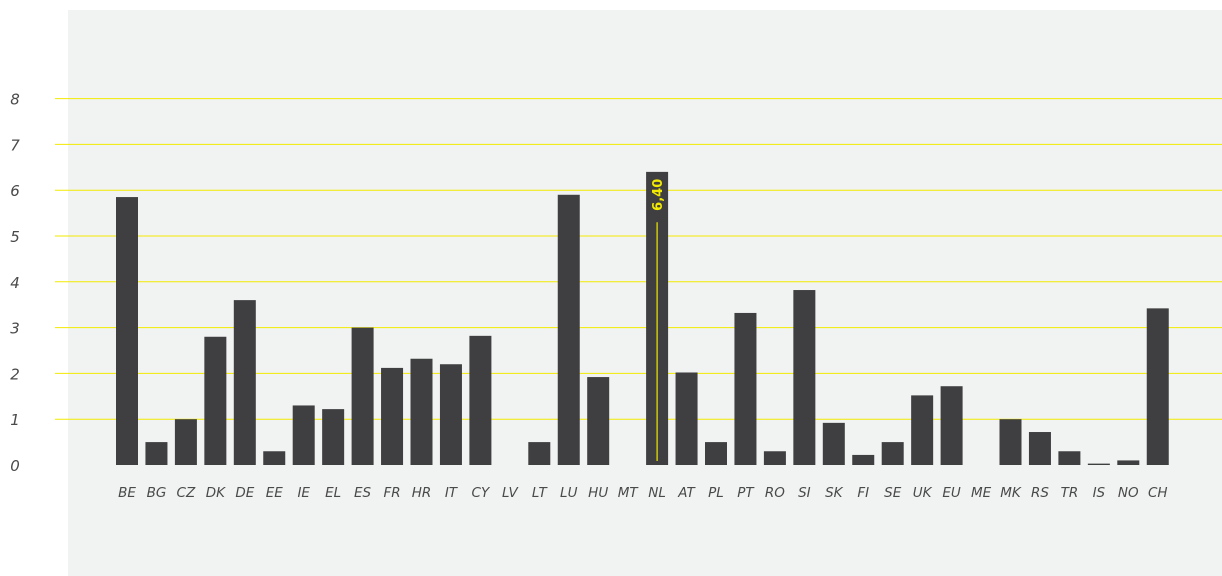  I want to click on x-tick-label: LT, so click(540, 493).